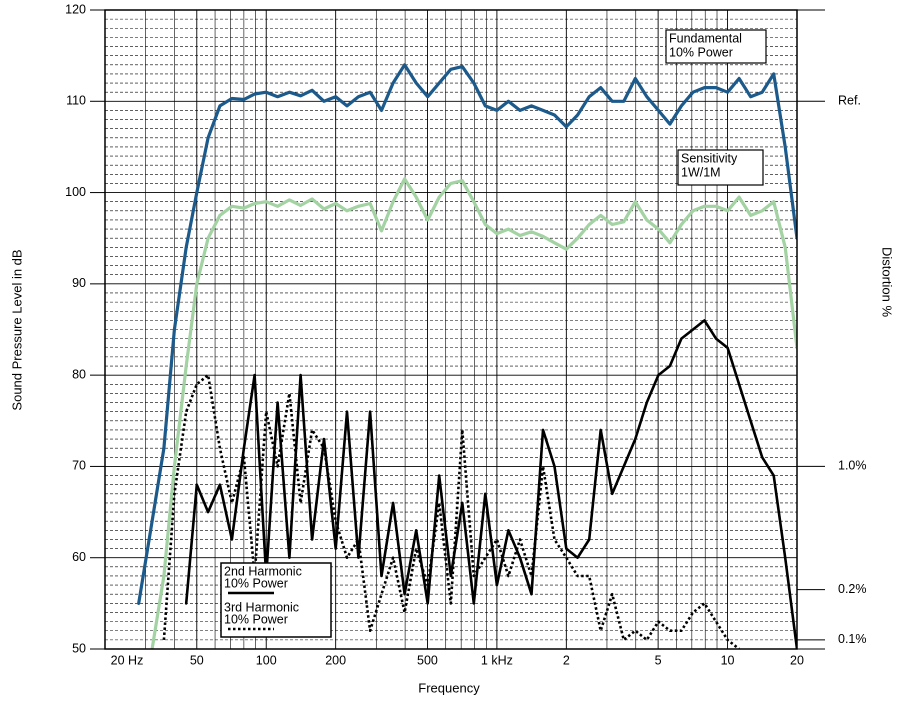 The image size is (898, 703). What do you see at coordinates (797, 660) in the screenshot?
I see `x-tick-label: 20` at bounding box center [797, 660].